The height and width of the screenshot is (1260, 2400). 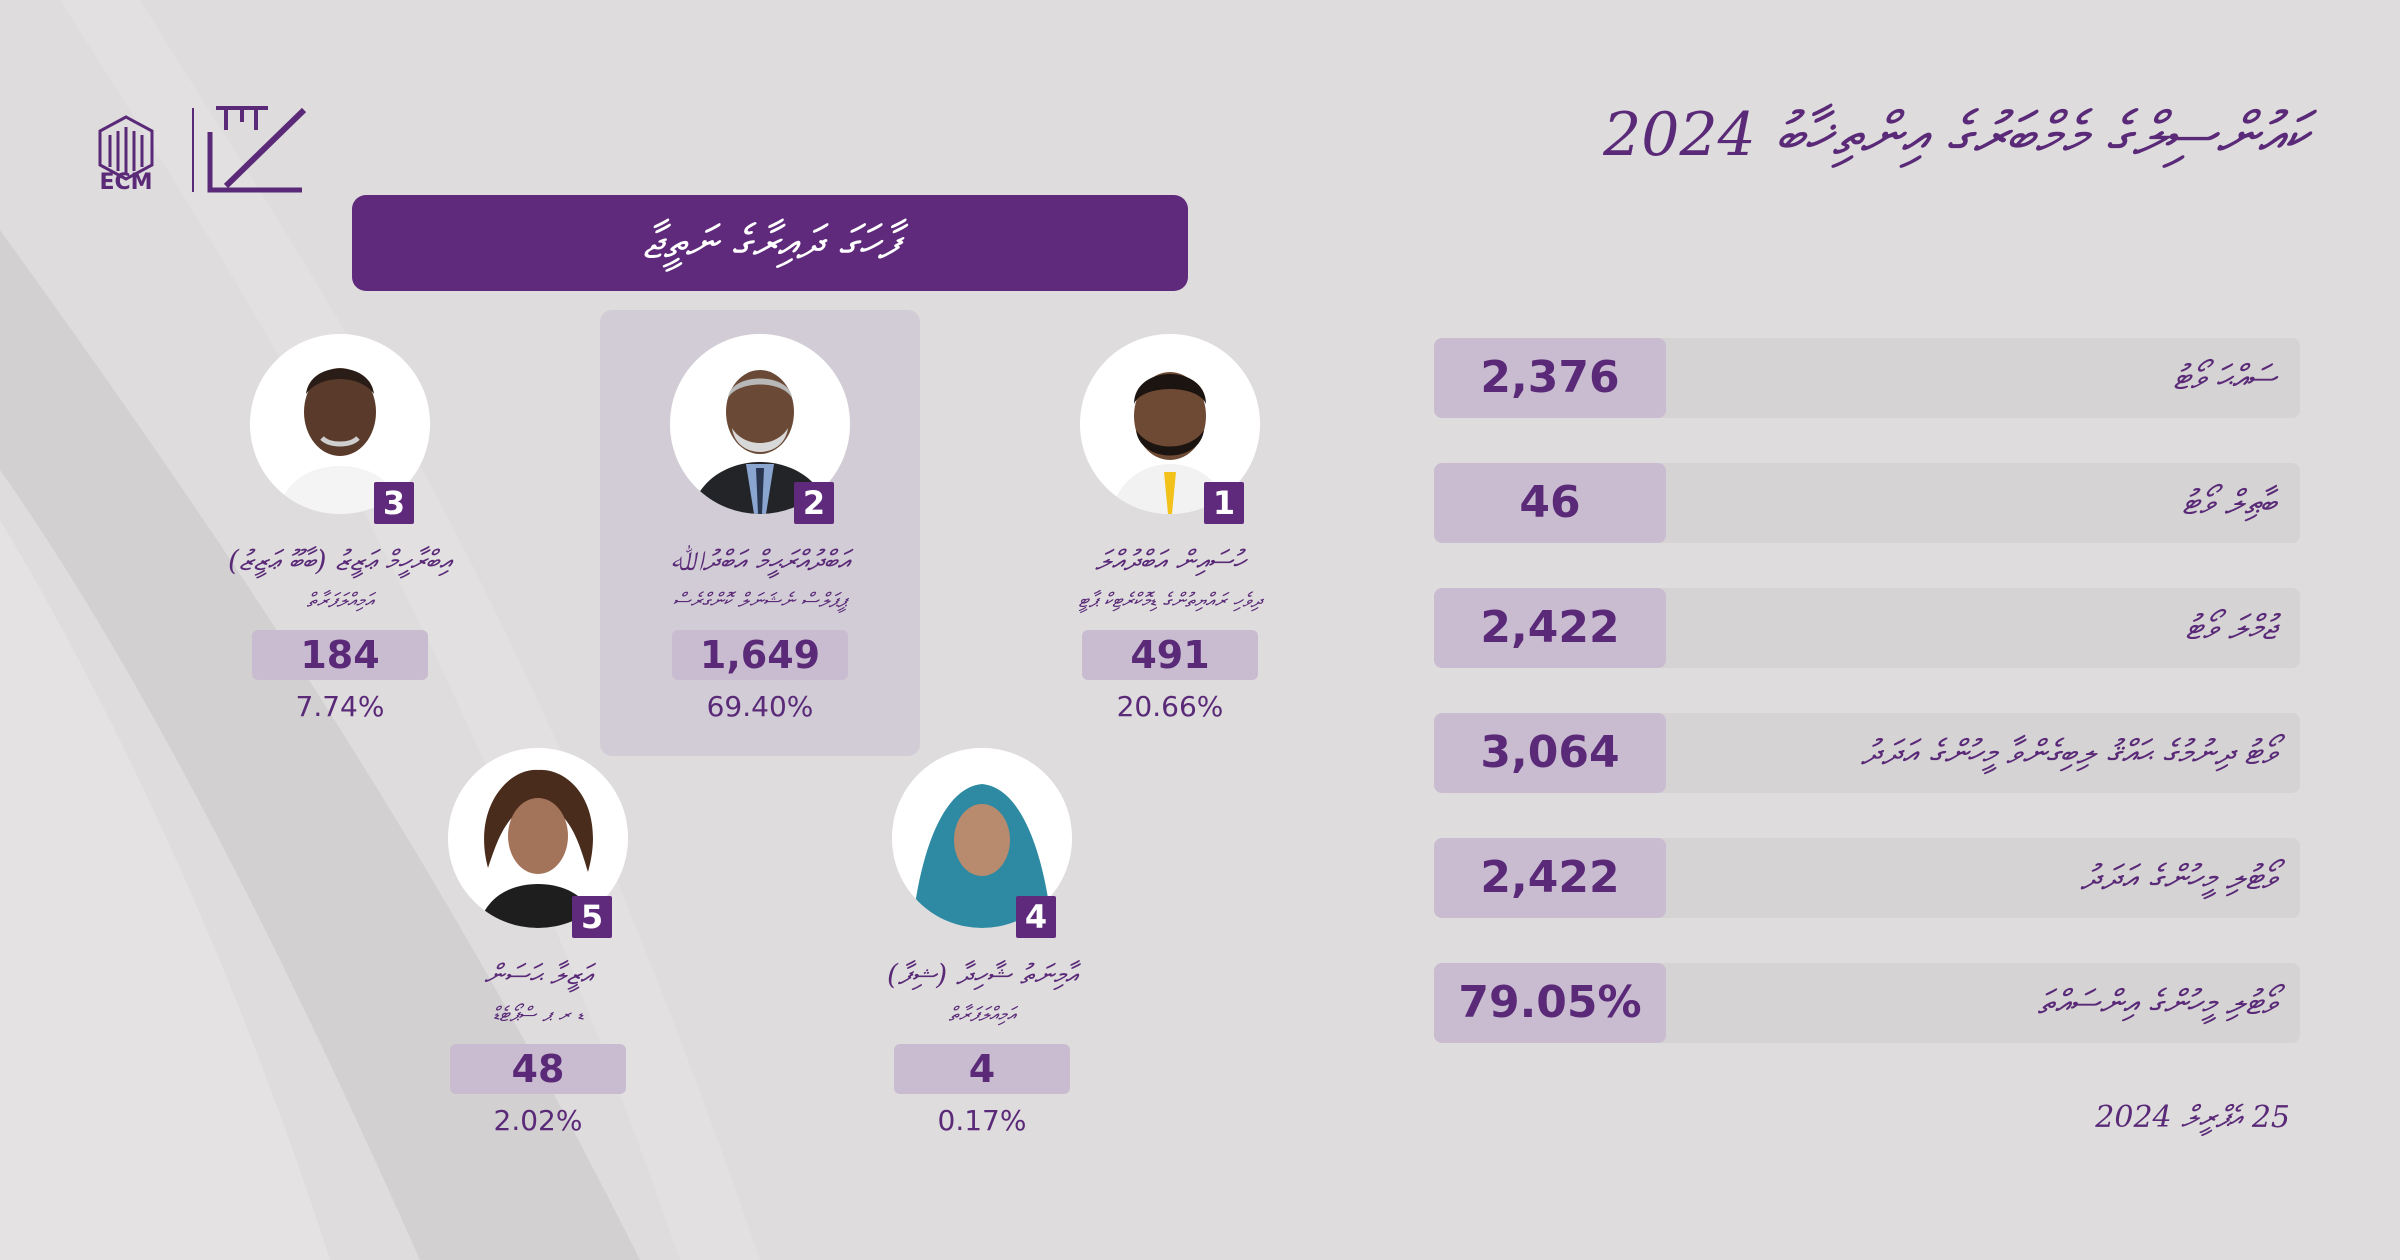 I want to click on stat-invalid-votes: ބާޠިލް ވޯޓު 46, so click(x=1867, y=503).